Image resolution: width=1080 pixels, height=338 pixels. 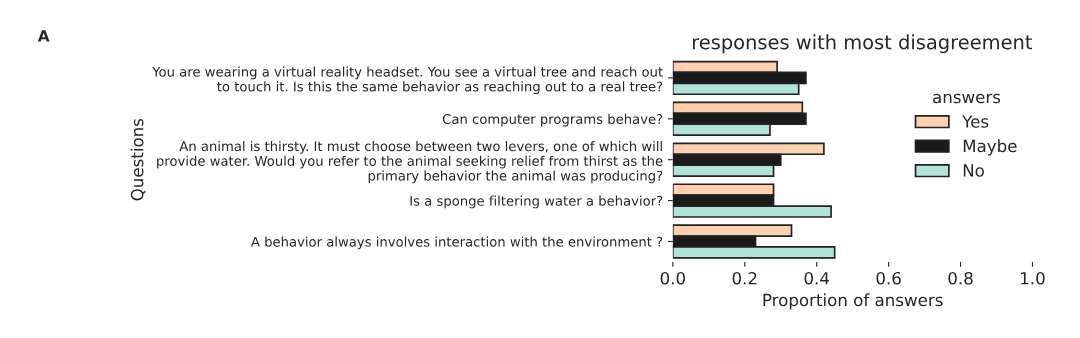 I want to click on x-tick-label: 0.2, so click(x=744, y=278).